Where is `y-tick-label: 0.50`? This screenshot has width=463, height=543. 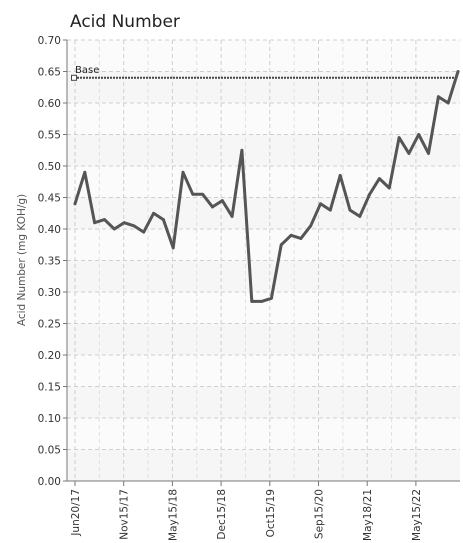
y-tick-label: 0.50 is located at coordinates (49, 167).